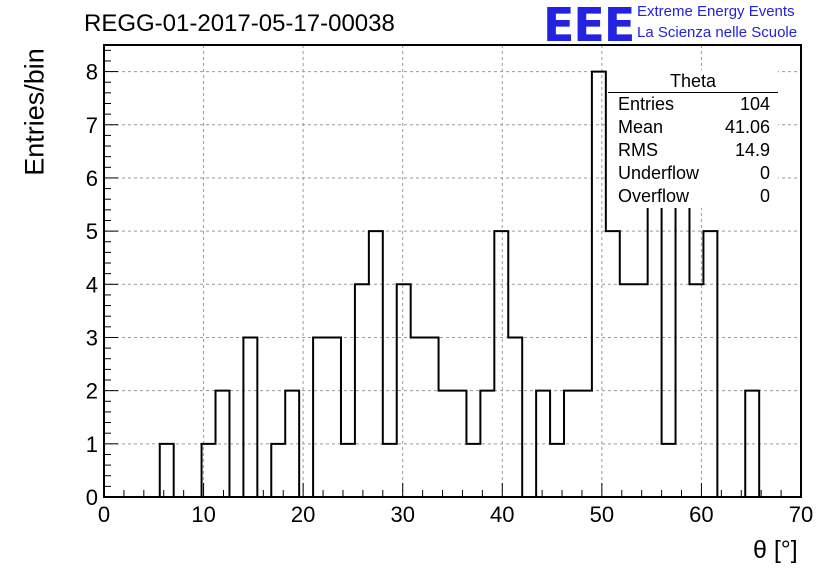 The image size is (836, 572). Describe the element at coordinates (654, 196) in the screenshot. I see `stat-label: Overflow` at that location.